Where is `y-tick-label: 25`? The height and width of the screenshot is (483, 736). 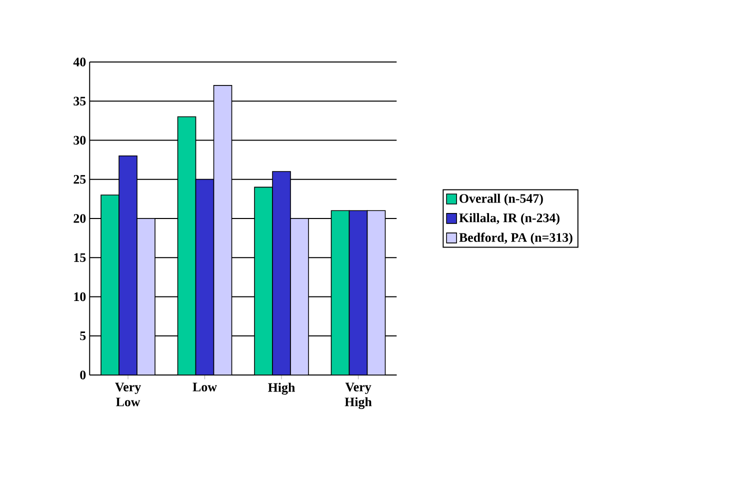
y-tick-label: 25 is located at coordinates (80, 179).